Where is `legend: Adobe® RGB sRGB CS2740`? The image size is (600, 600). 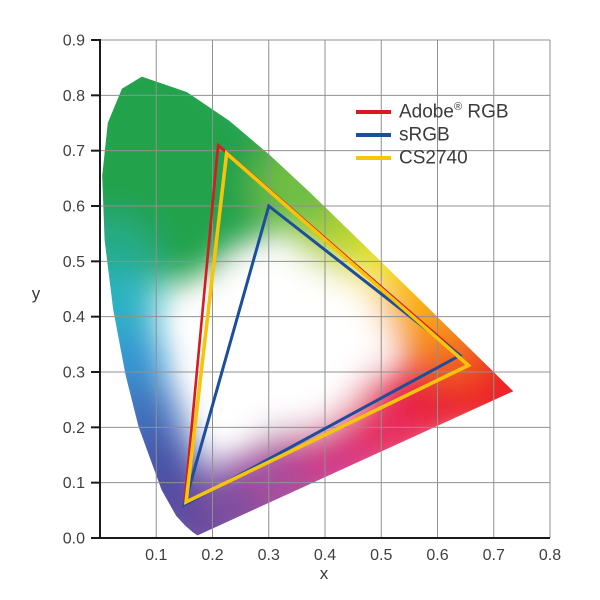 legend: Adobe® RGB sRGB CS2740 is located at coordinates (432, 134).